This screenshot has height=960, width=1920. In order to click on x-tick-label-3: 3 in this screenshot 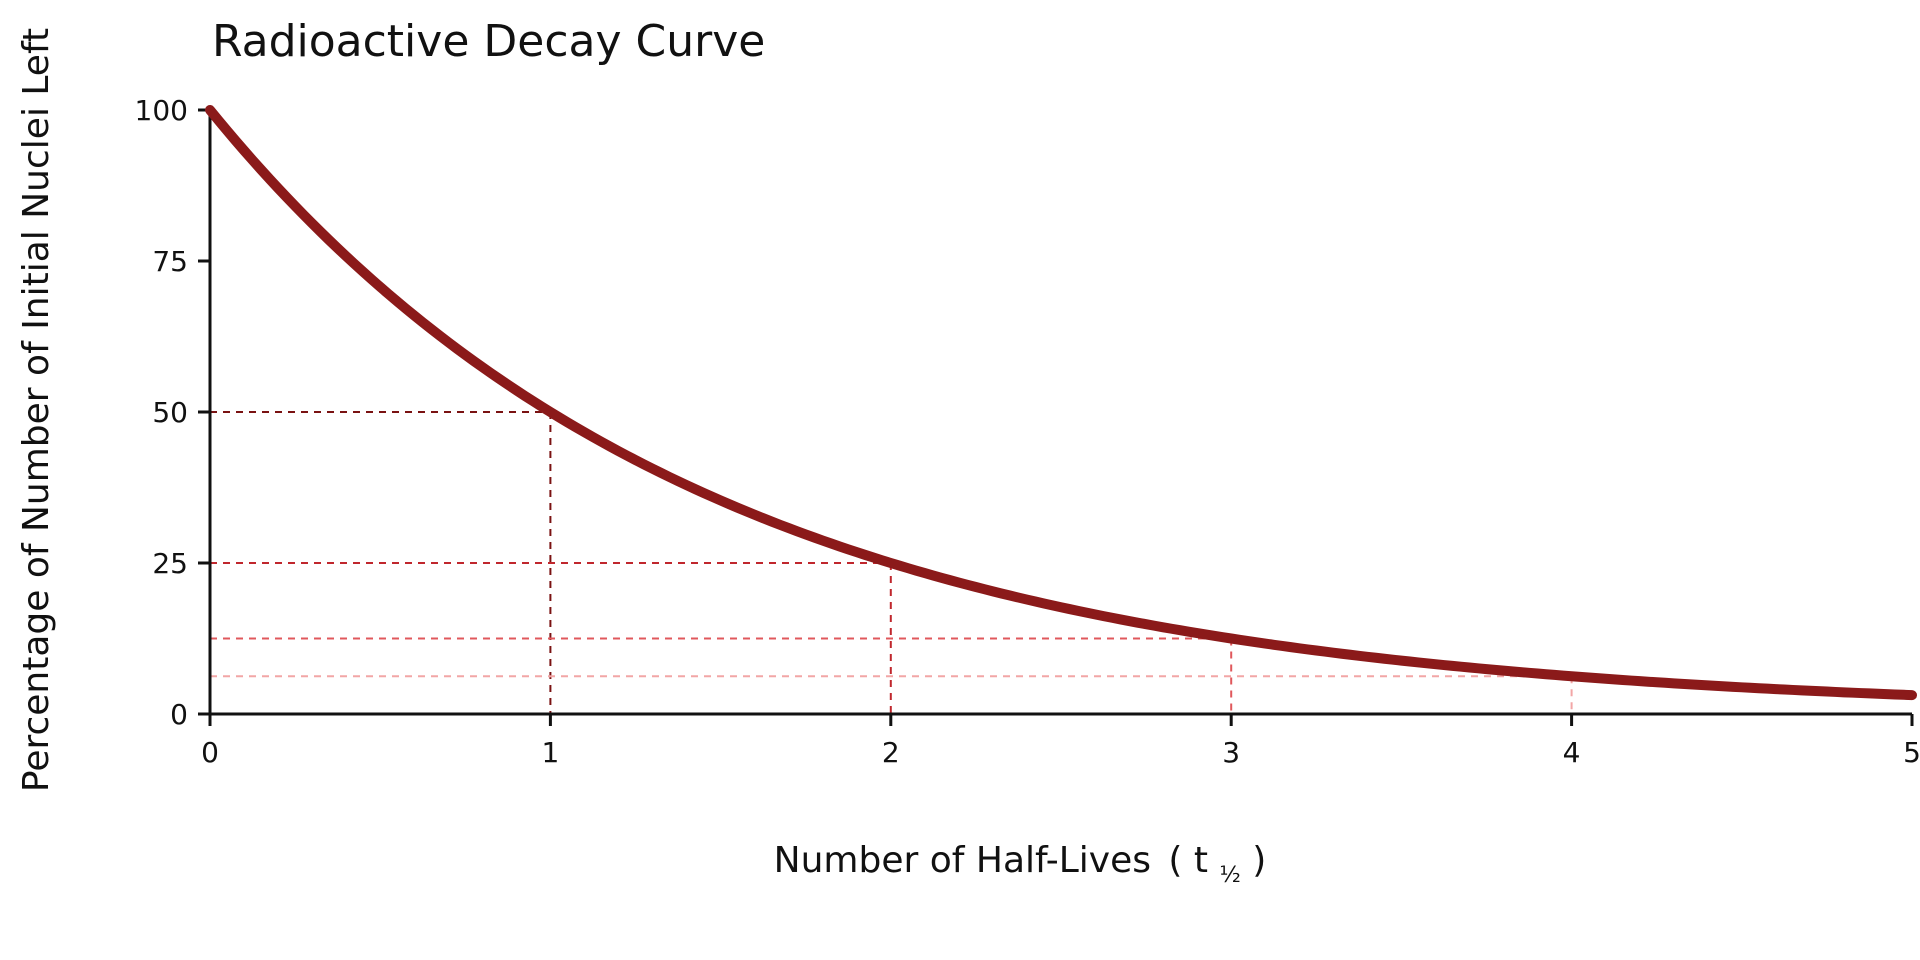, I will do `click(1231, 752)`.